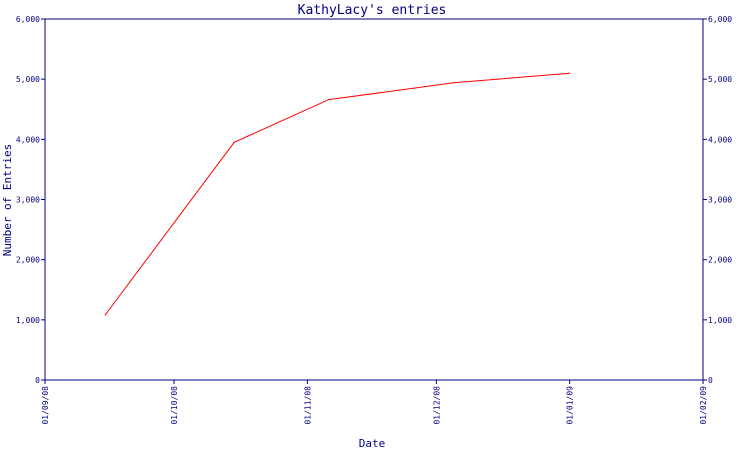 The image size is (750, 450). I want to click on x-tick-label: 01/11/08, so click(307, 405).